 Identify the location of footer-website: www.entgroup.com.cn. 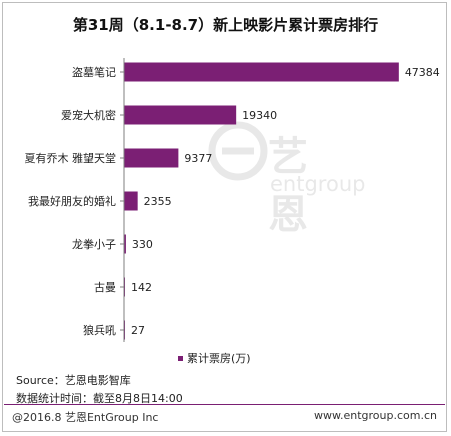
(375, 415).